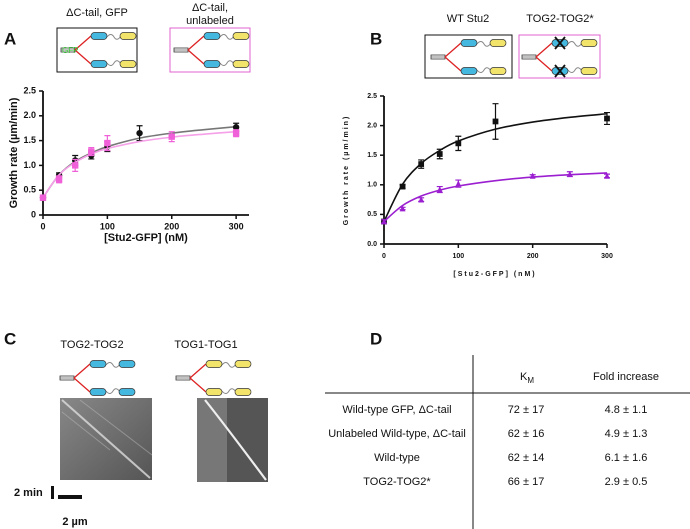 The image size is (690, 529). I want to click on scale-label: 2 min, so click(28, 493).